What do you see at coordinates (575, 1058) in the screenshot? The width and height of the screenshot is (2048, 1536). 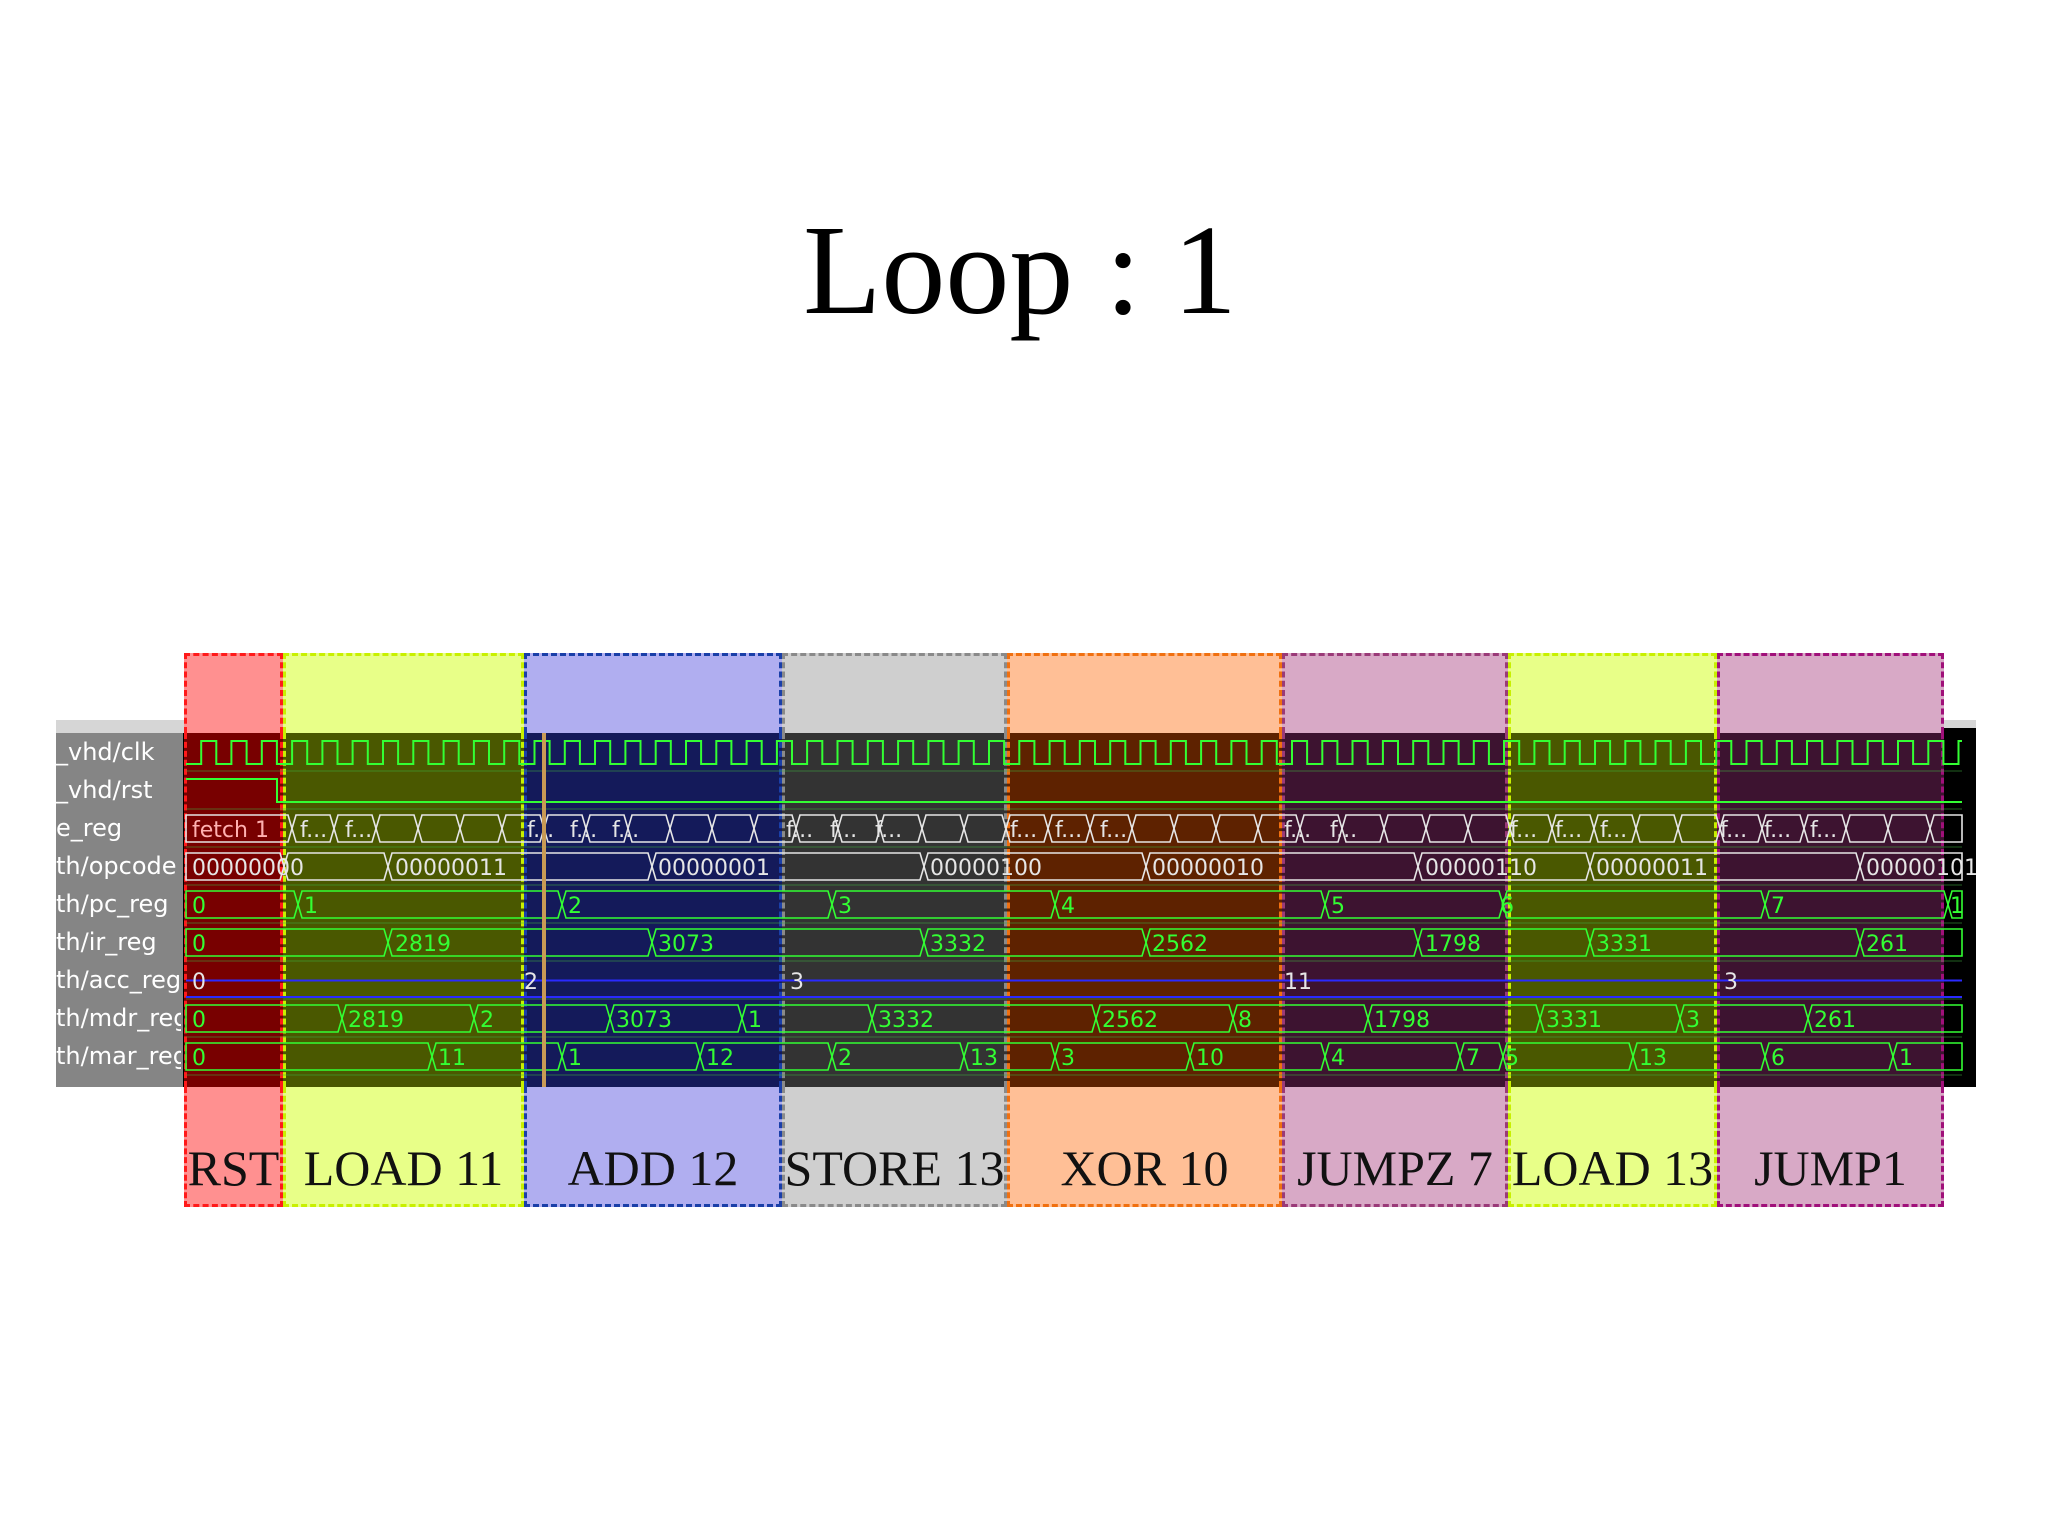 I see `mar-value: 1` at bounding box center [575, 1058].